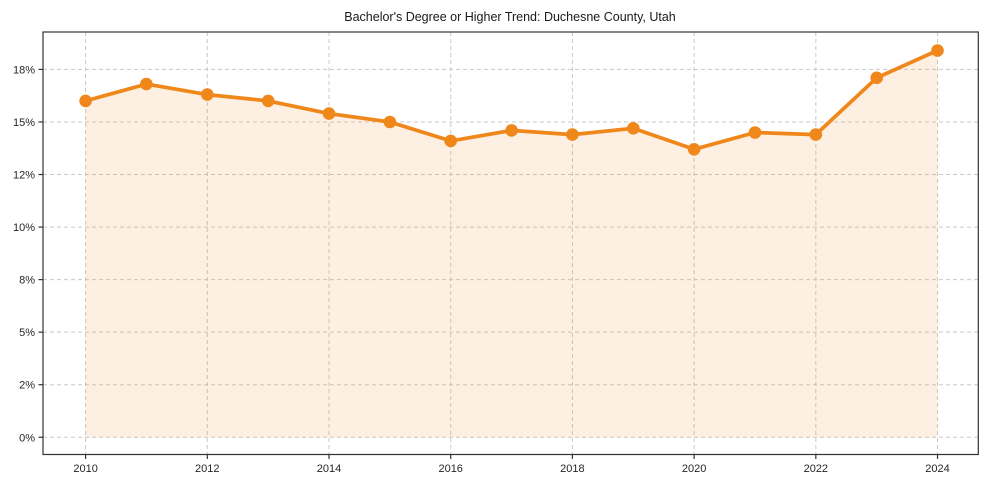 This screenshot has width=989, height=490. I want to click on data-point-2012, so click(207, 94).